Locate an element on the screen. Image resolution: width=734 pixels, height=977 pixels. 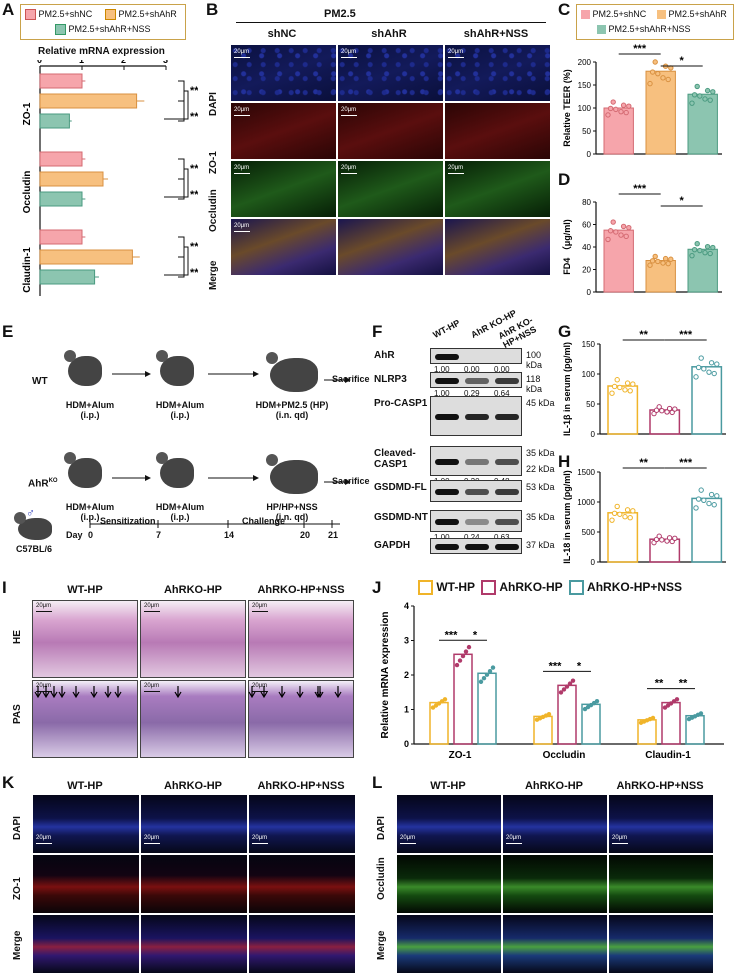
tick-label: 20 is located at coordinates (586, 270).